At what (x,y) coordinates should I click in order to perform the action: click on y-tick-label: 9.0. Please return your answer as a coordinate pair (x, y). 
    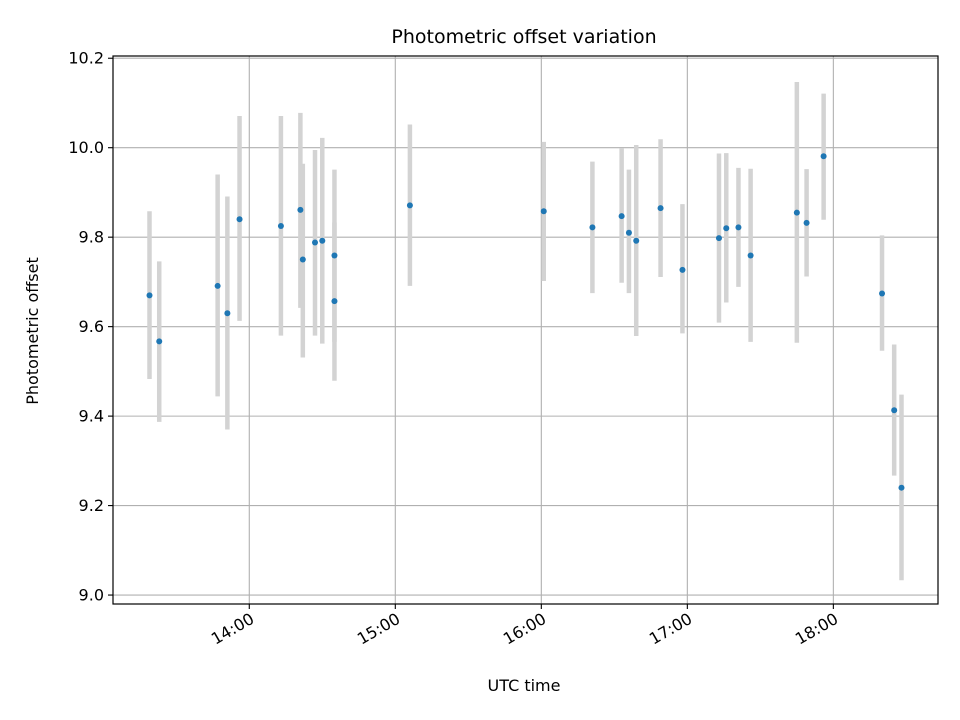
    Looking at the image, I should click on (91, 595).